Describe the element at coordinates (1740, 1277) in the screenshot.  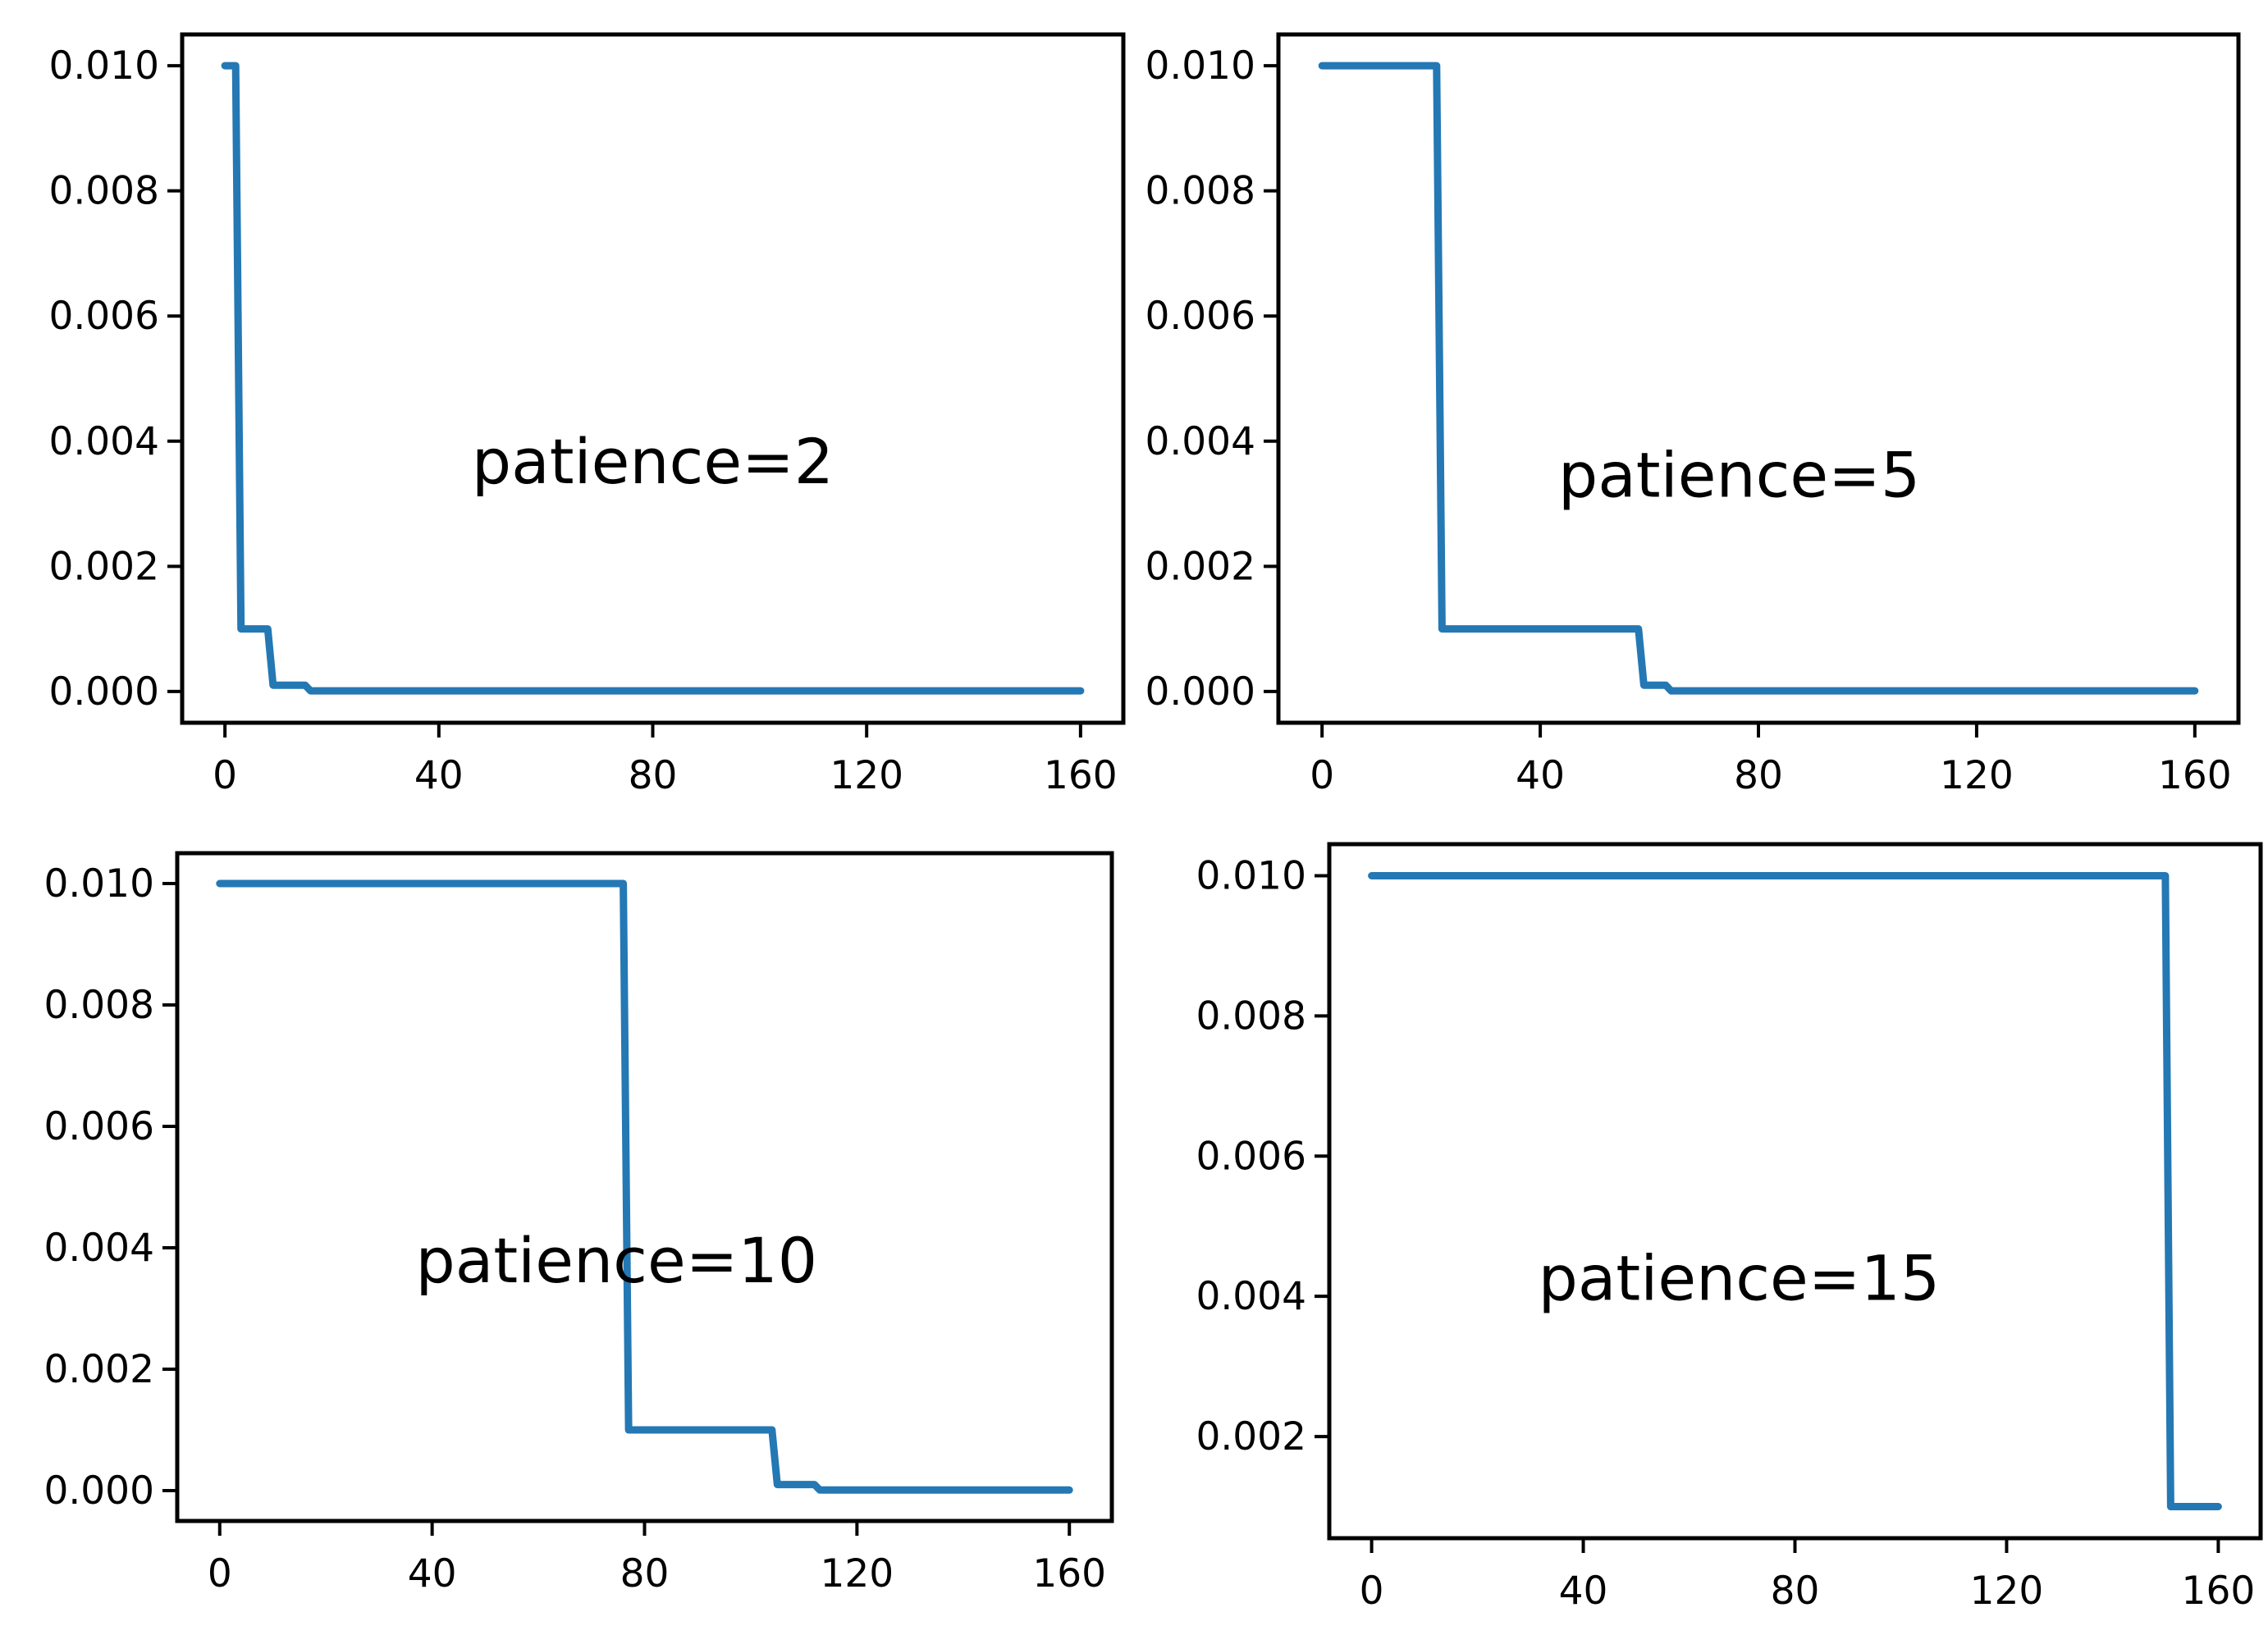
I see `annotation-label: patience=15` at that location.